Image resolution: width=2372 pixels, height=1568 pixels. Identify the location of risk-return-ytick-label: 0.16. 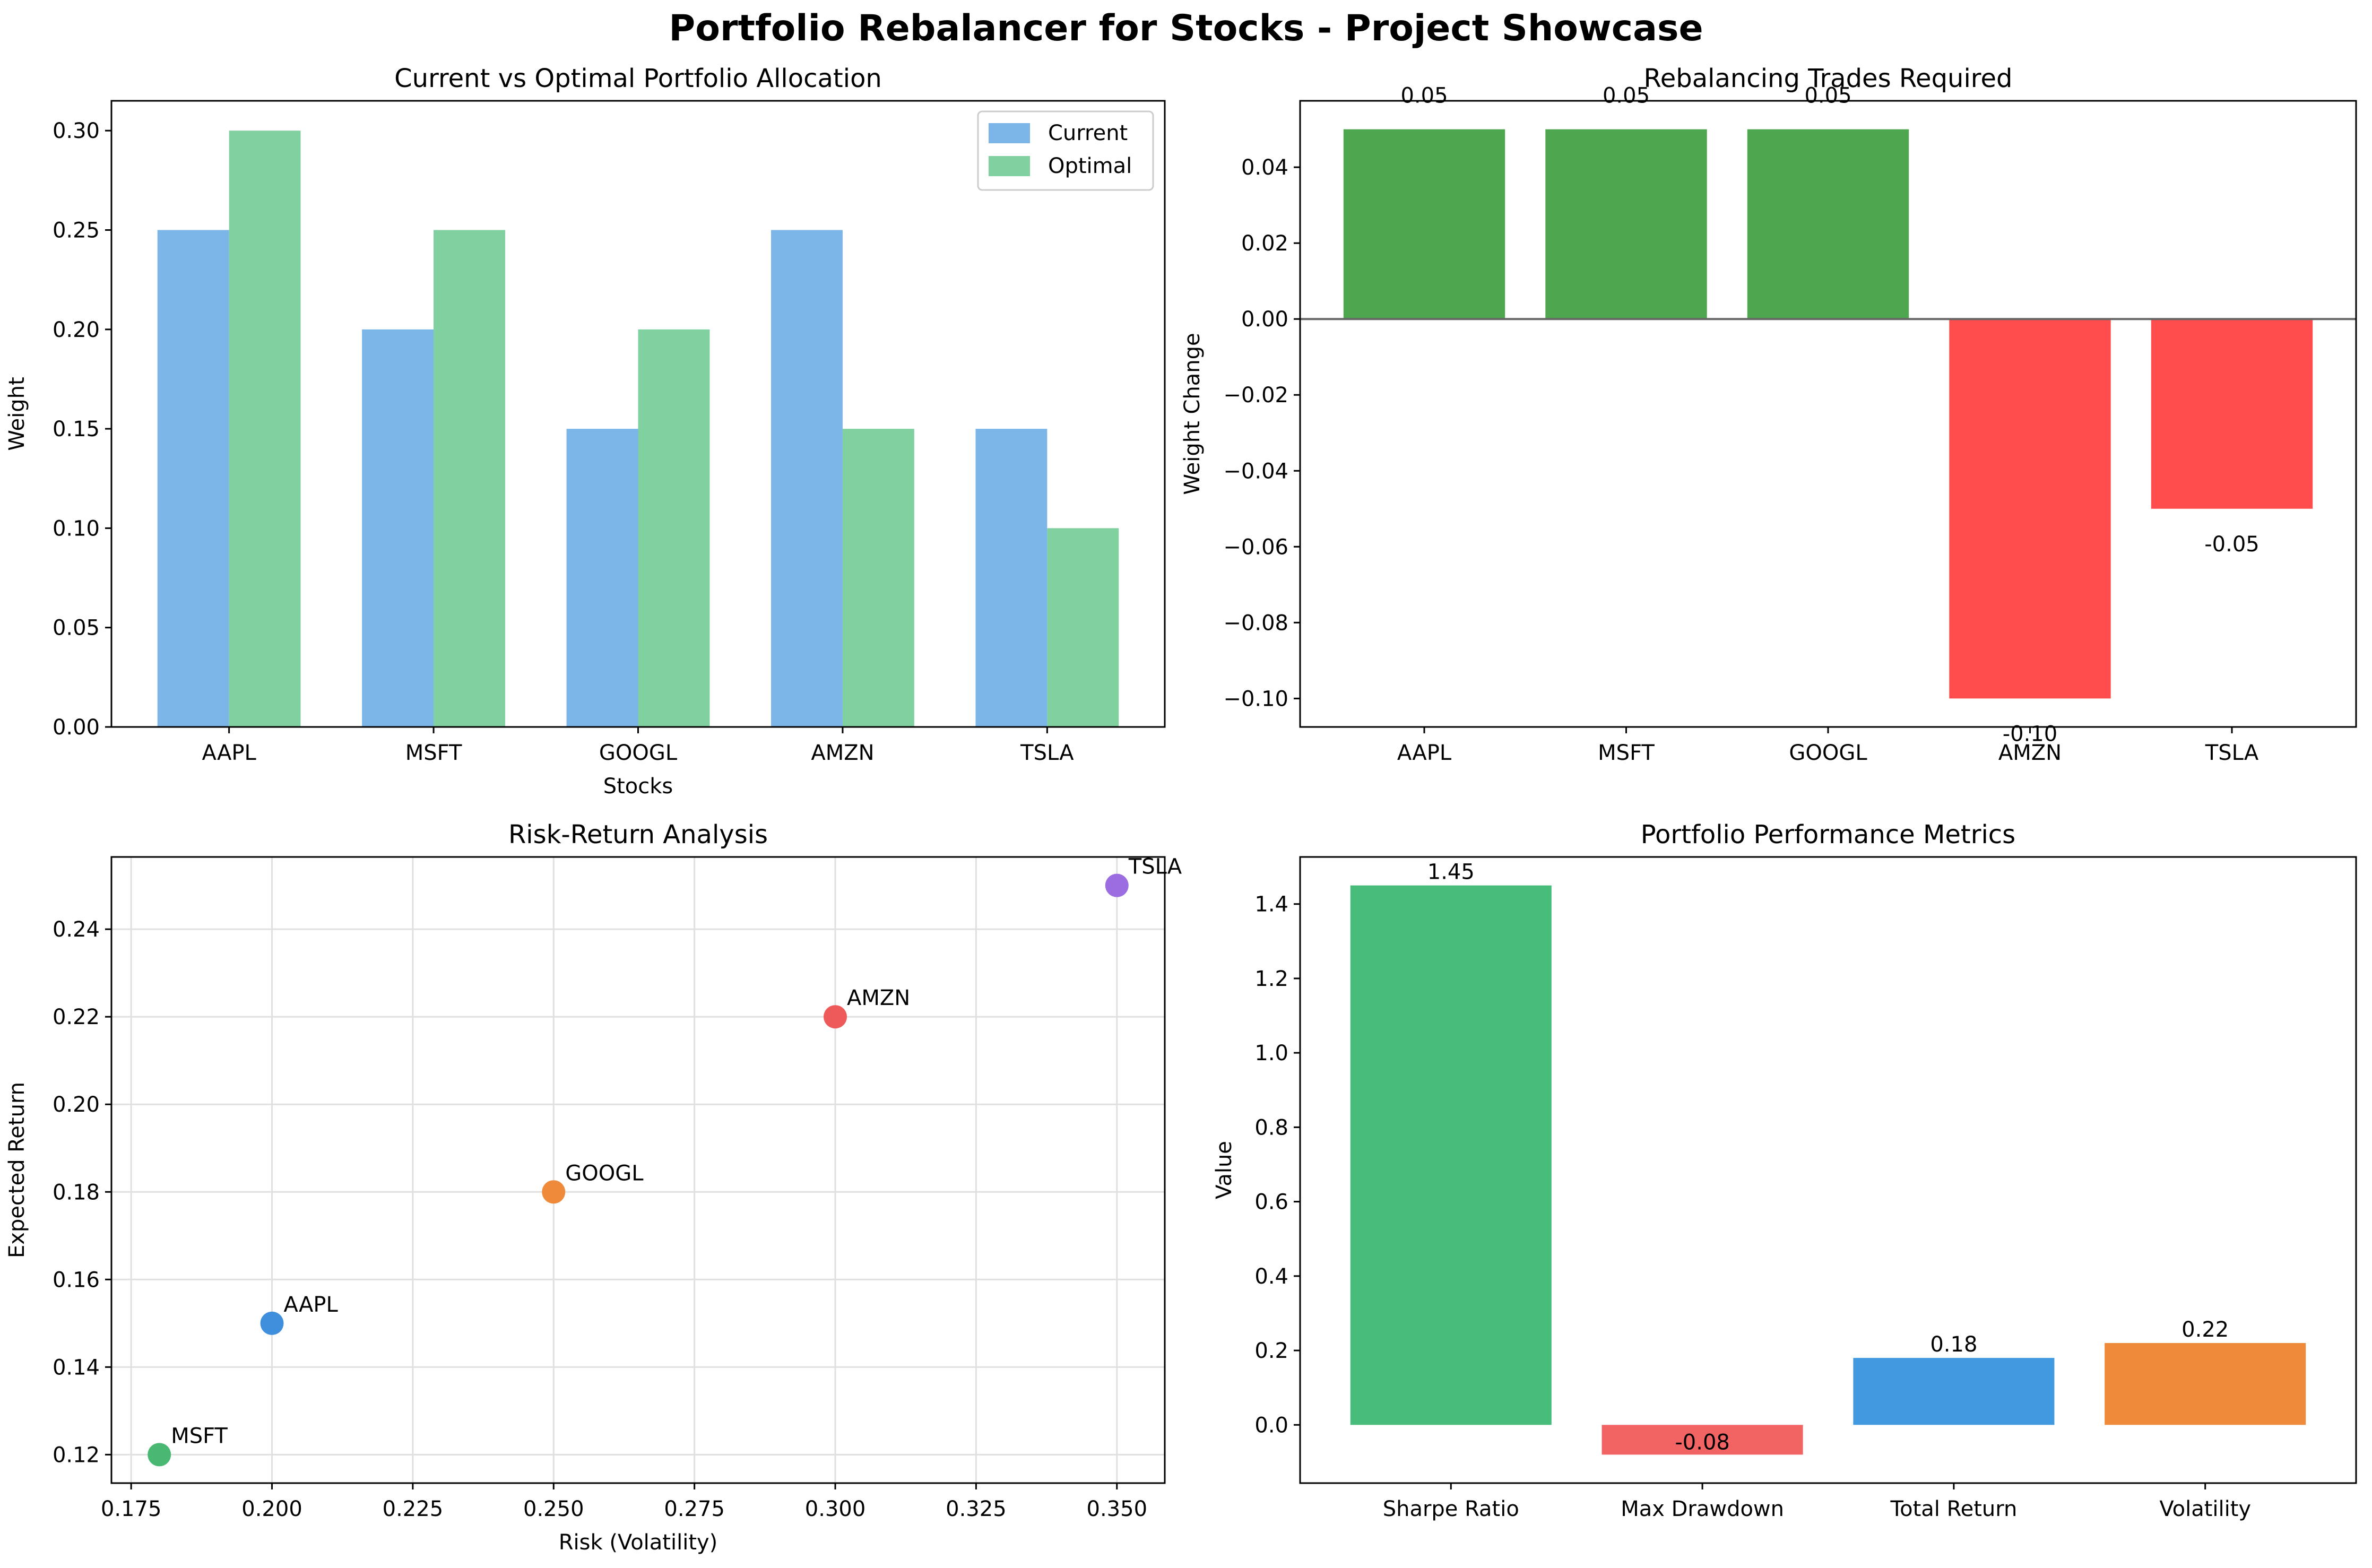
(77, 1280).